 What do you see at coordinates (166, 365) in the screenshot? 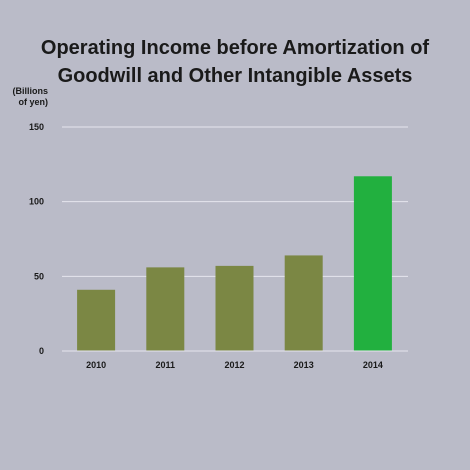
I see `x-tick-label: 2011` at bounding box center [166, 365].